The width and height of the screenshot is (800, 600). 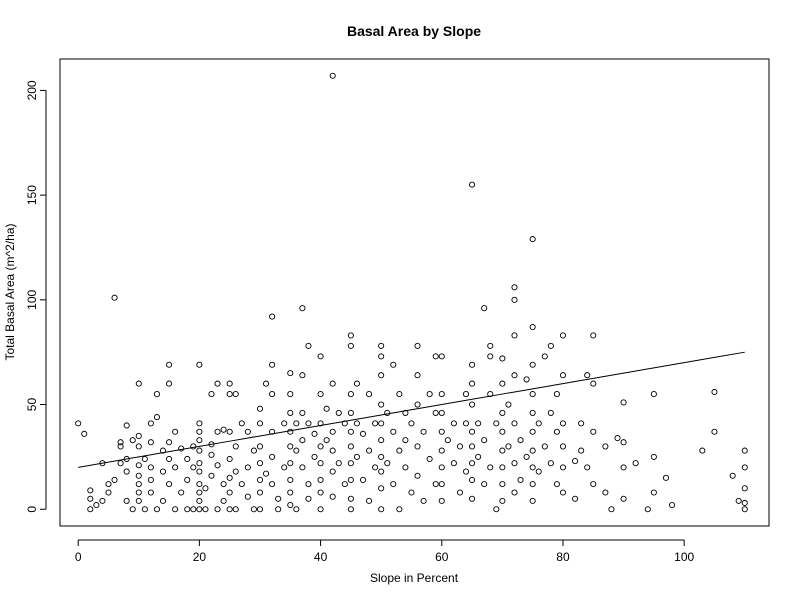 I want to click on y-tick-label: 100, so click(x=32, y=299).